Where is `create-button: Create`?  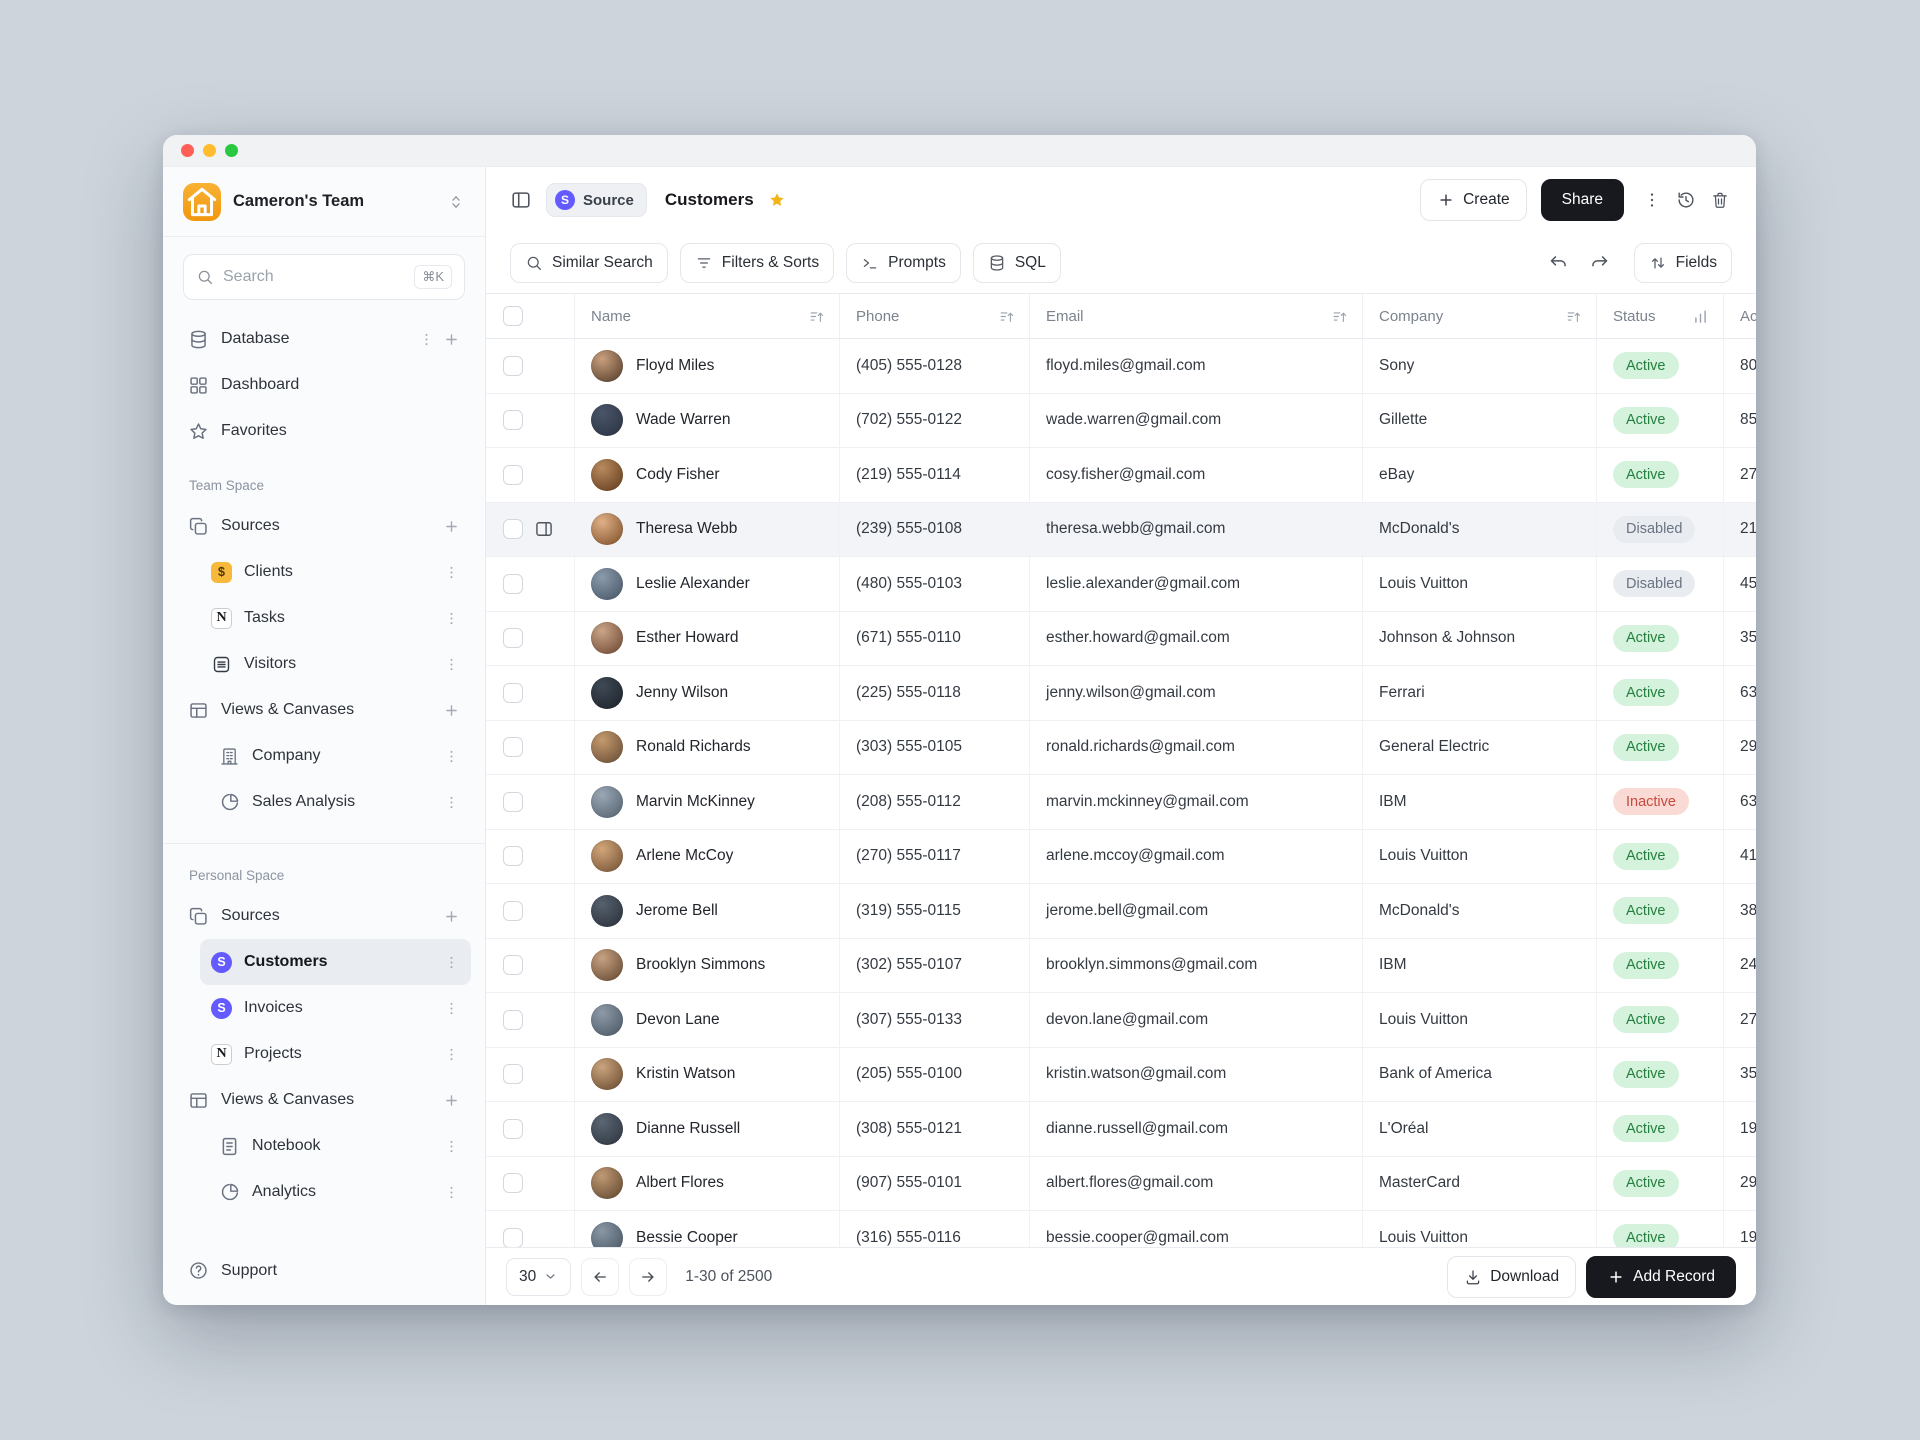
create-button: Create is located at coordinates (1473, 200).